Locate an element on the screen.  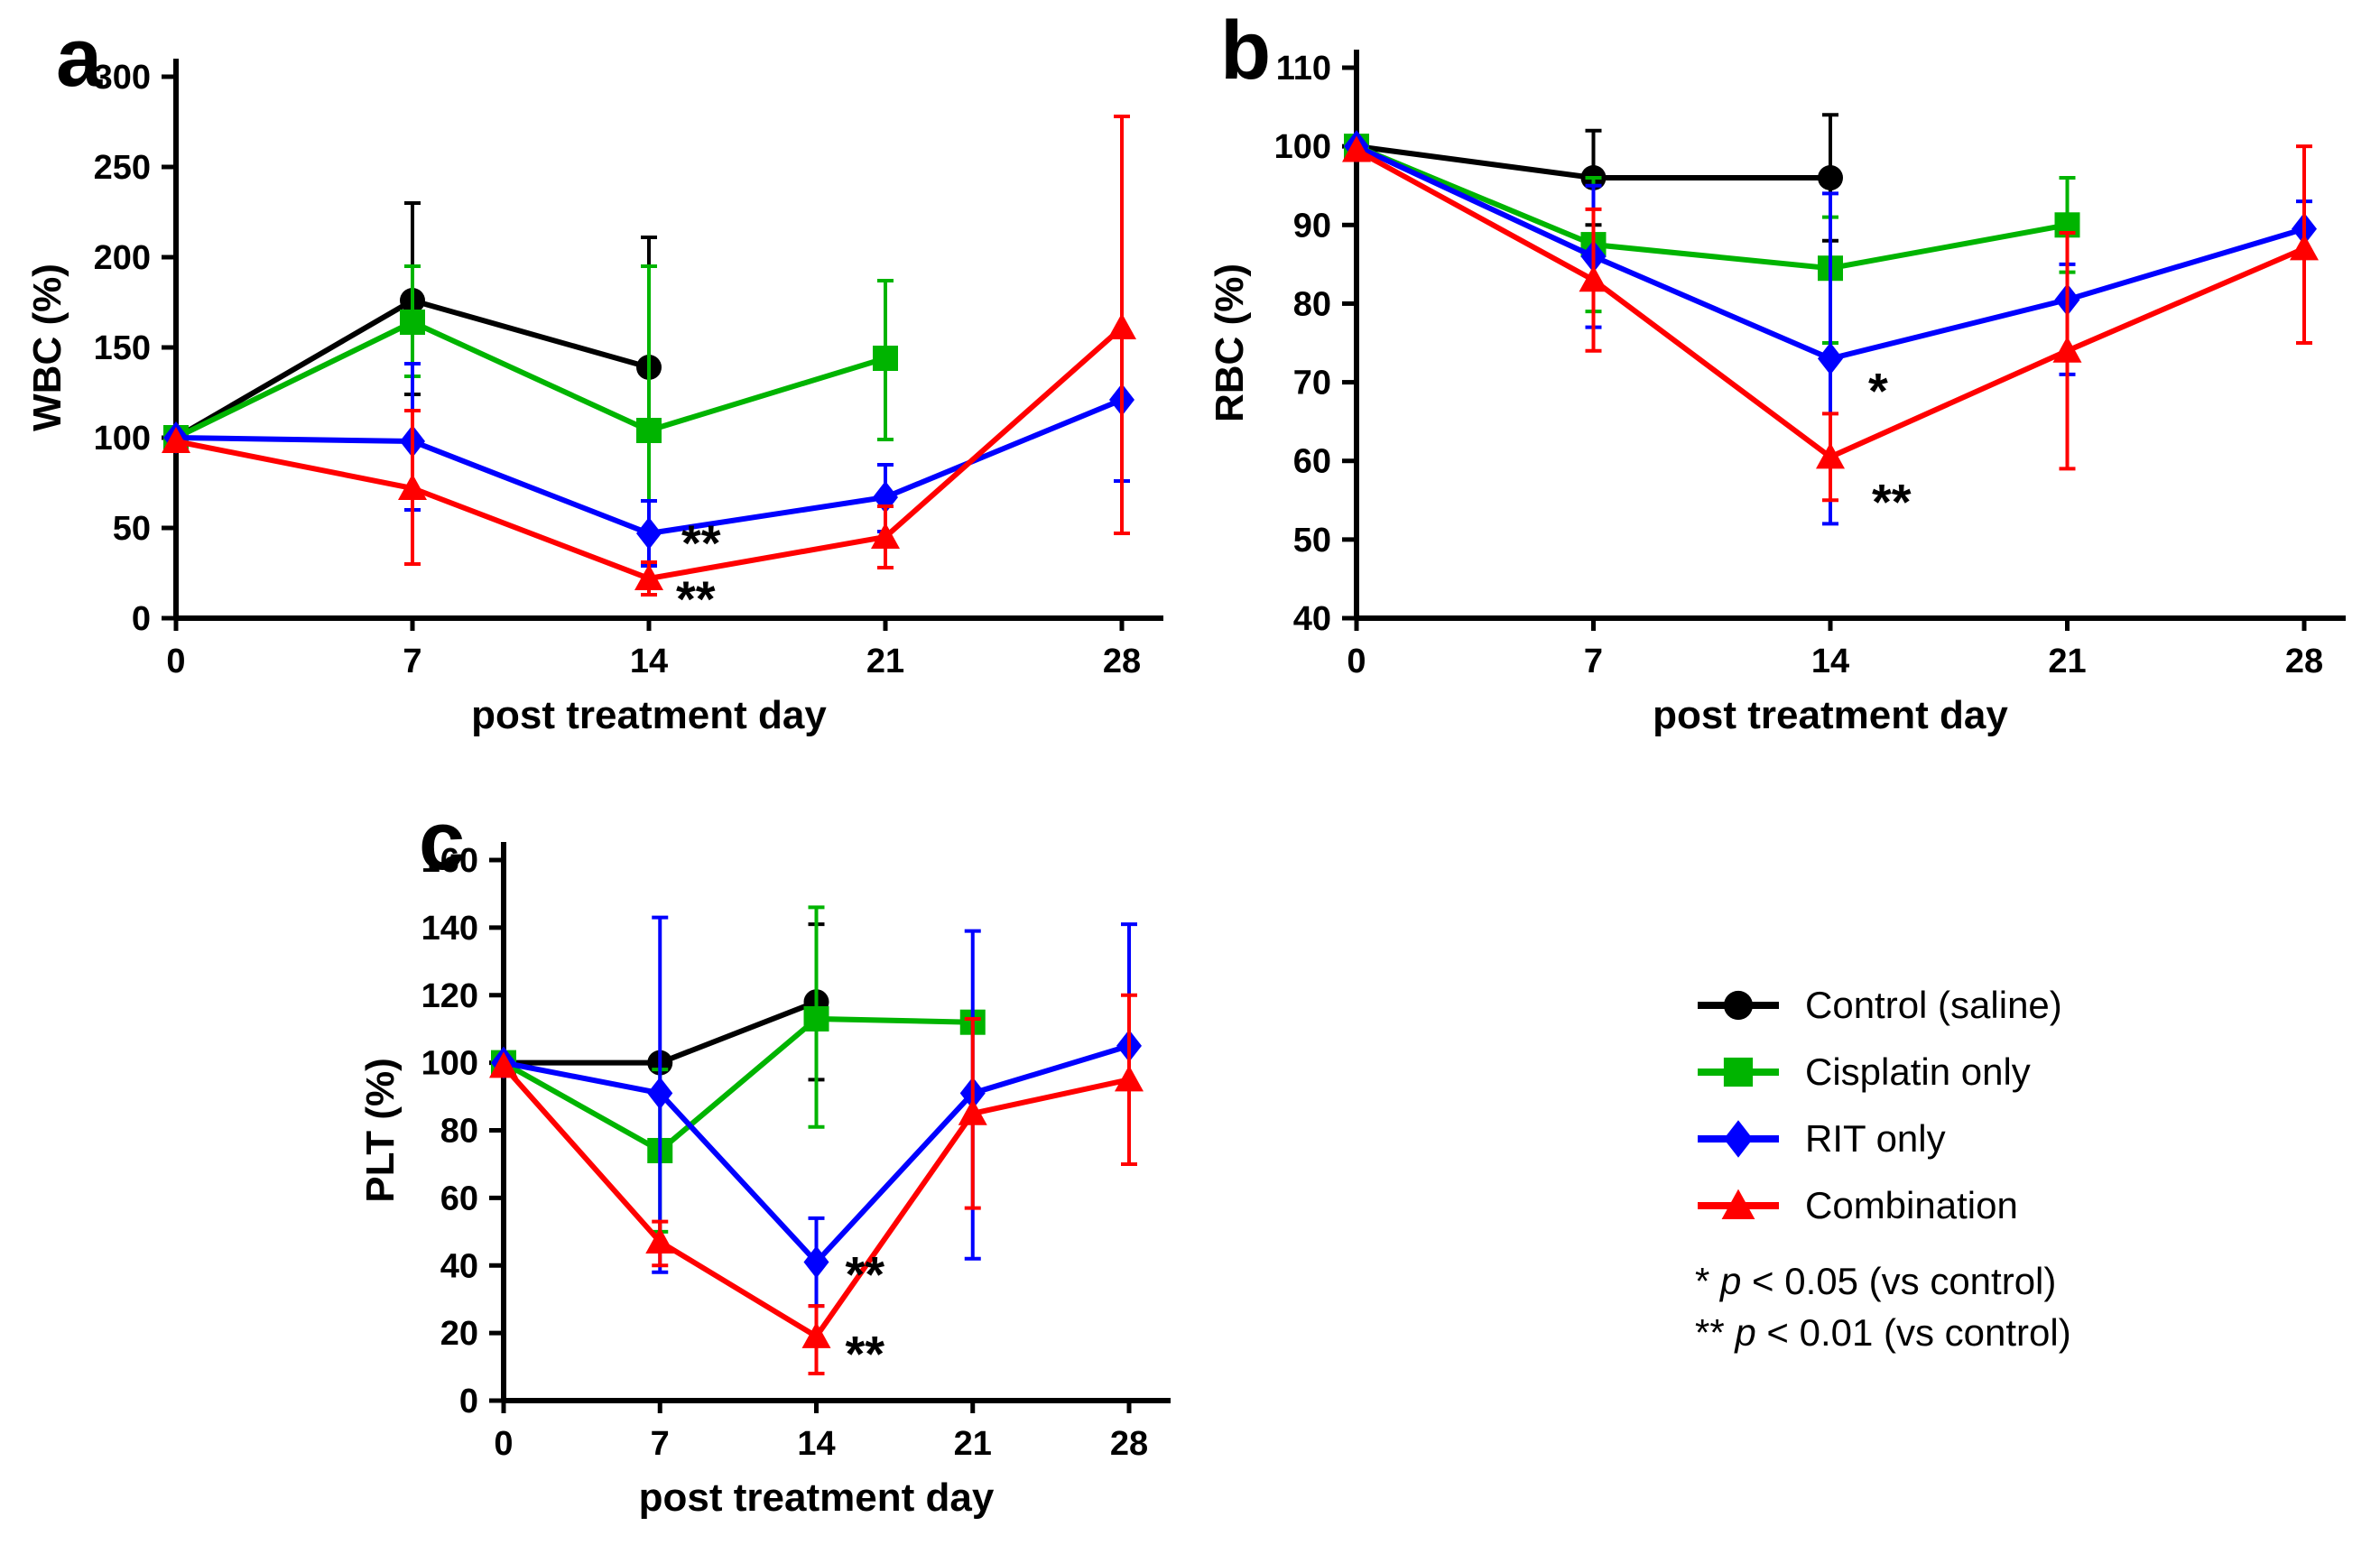
legend-item-control: Control (saline) is located at coordinates (2011, 1005).